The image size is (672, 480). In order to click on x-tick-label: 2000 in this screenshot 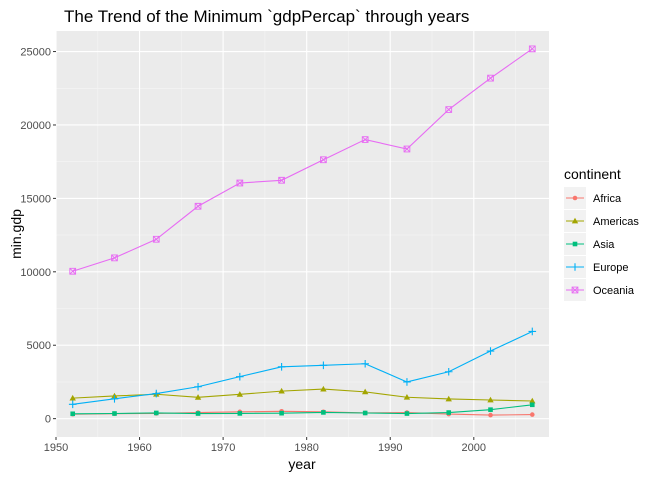, I will do `click(474, 448)`.